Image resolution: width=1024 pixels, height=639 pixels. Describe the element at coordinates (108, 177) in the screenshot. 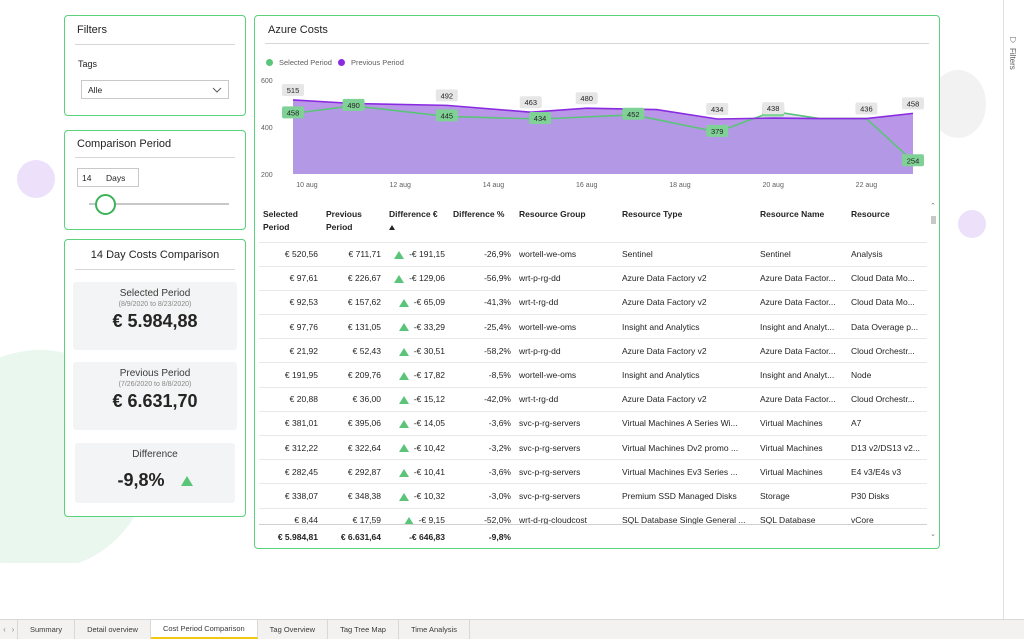

I see `days-input: 14 Days` at that location.